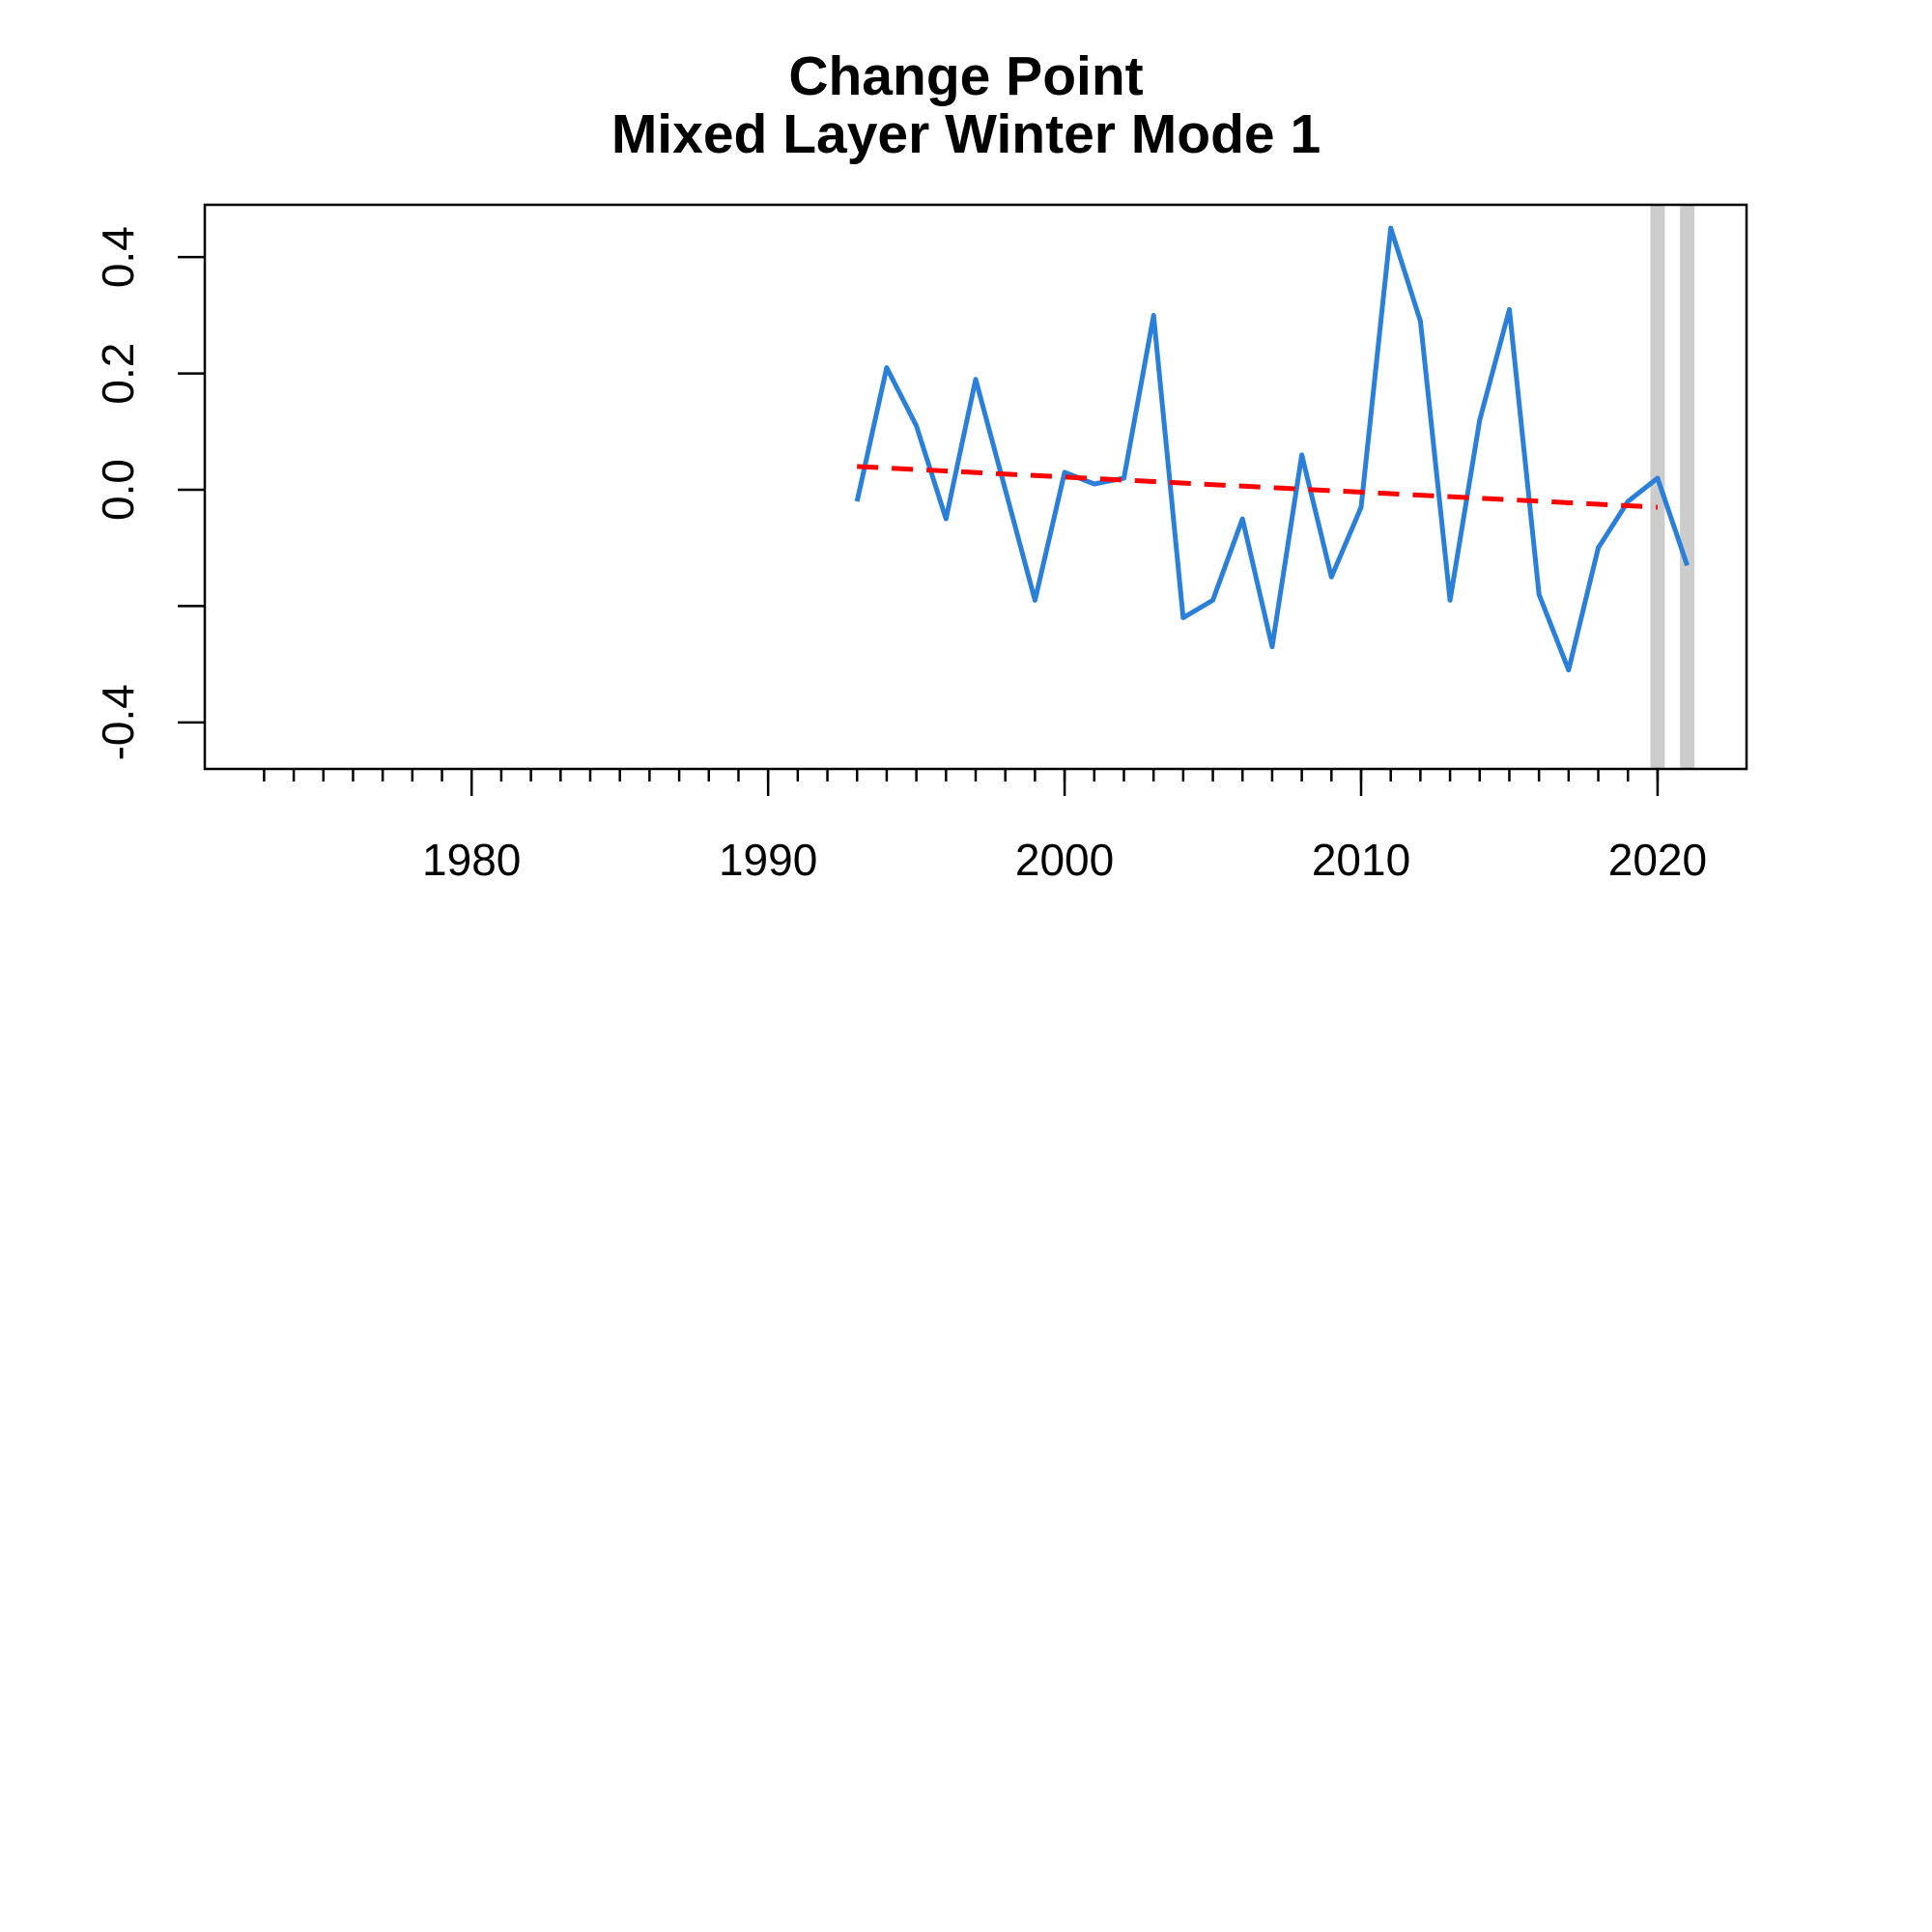  I want to click on x-tick-label: 2000, so click(1064, 860).